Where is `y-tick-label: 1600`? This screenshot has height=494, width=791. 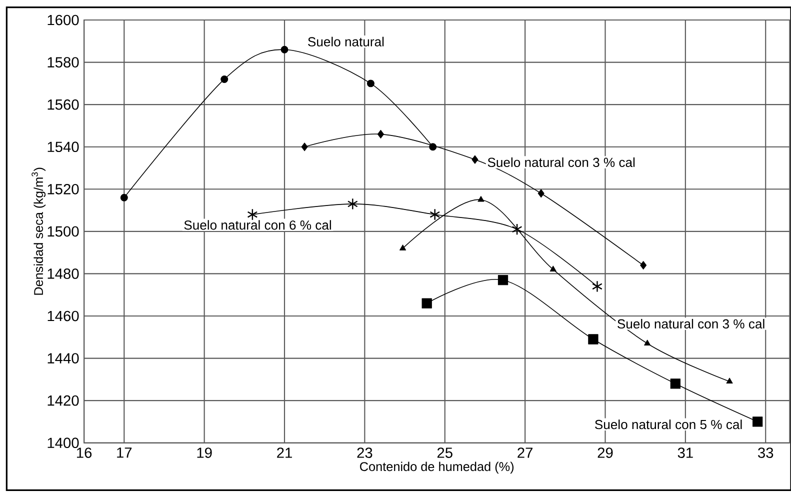 y-tick-label: 1600 is located at coordinates (63, 20).